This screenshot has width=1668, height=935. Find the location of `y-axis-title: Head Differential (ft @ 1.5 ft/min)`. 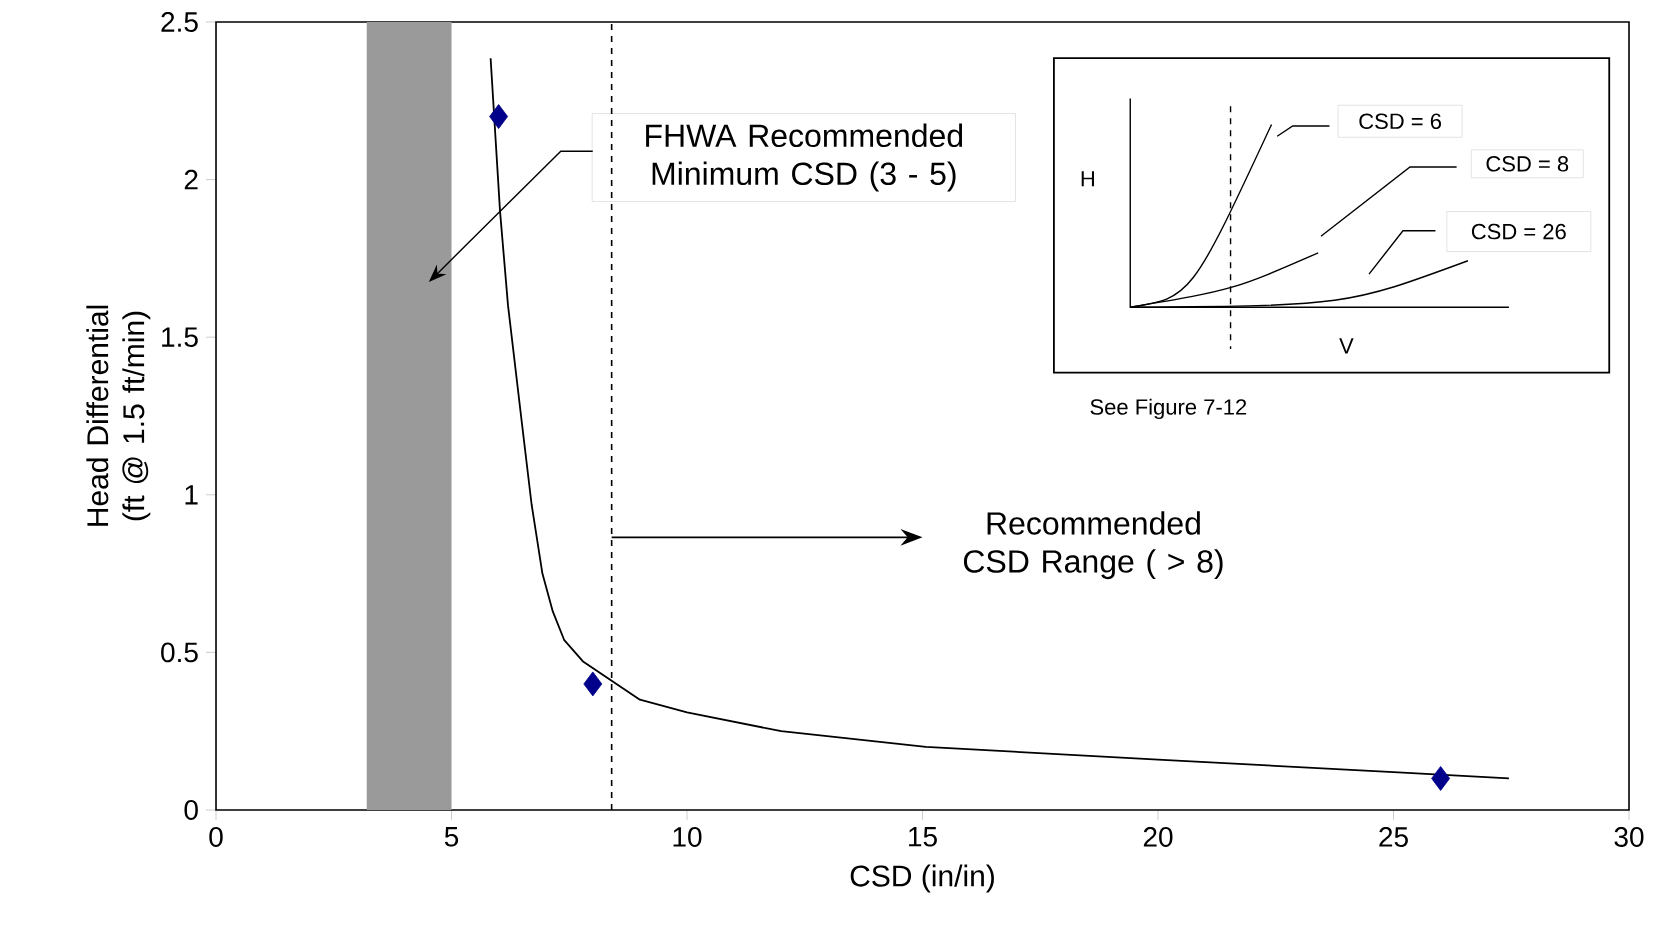

y-axis-title: Head Differential (ft @ 1.5 ft/min) is located at coordinates (118, 415).